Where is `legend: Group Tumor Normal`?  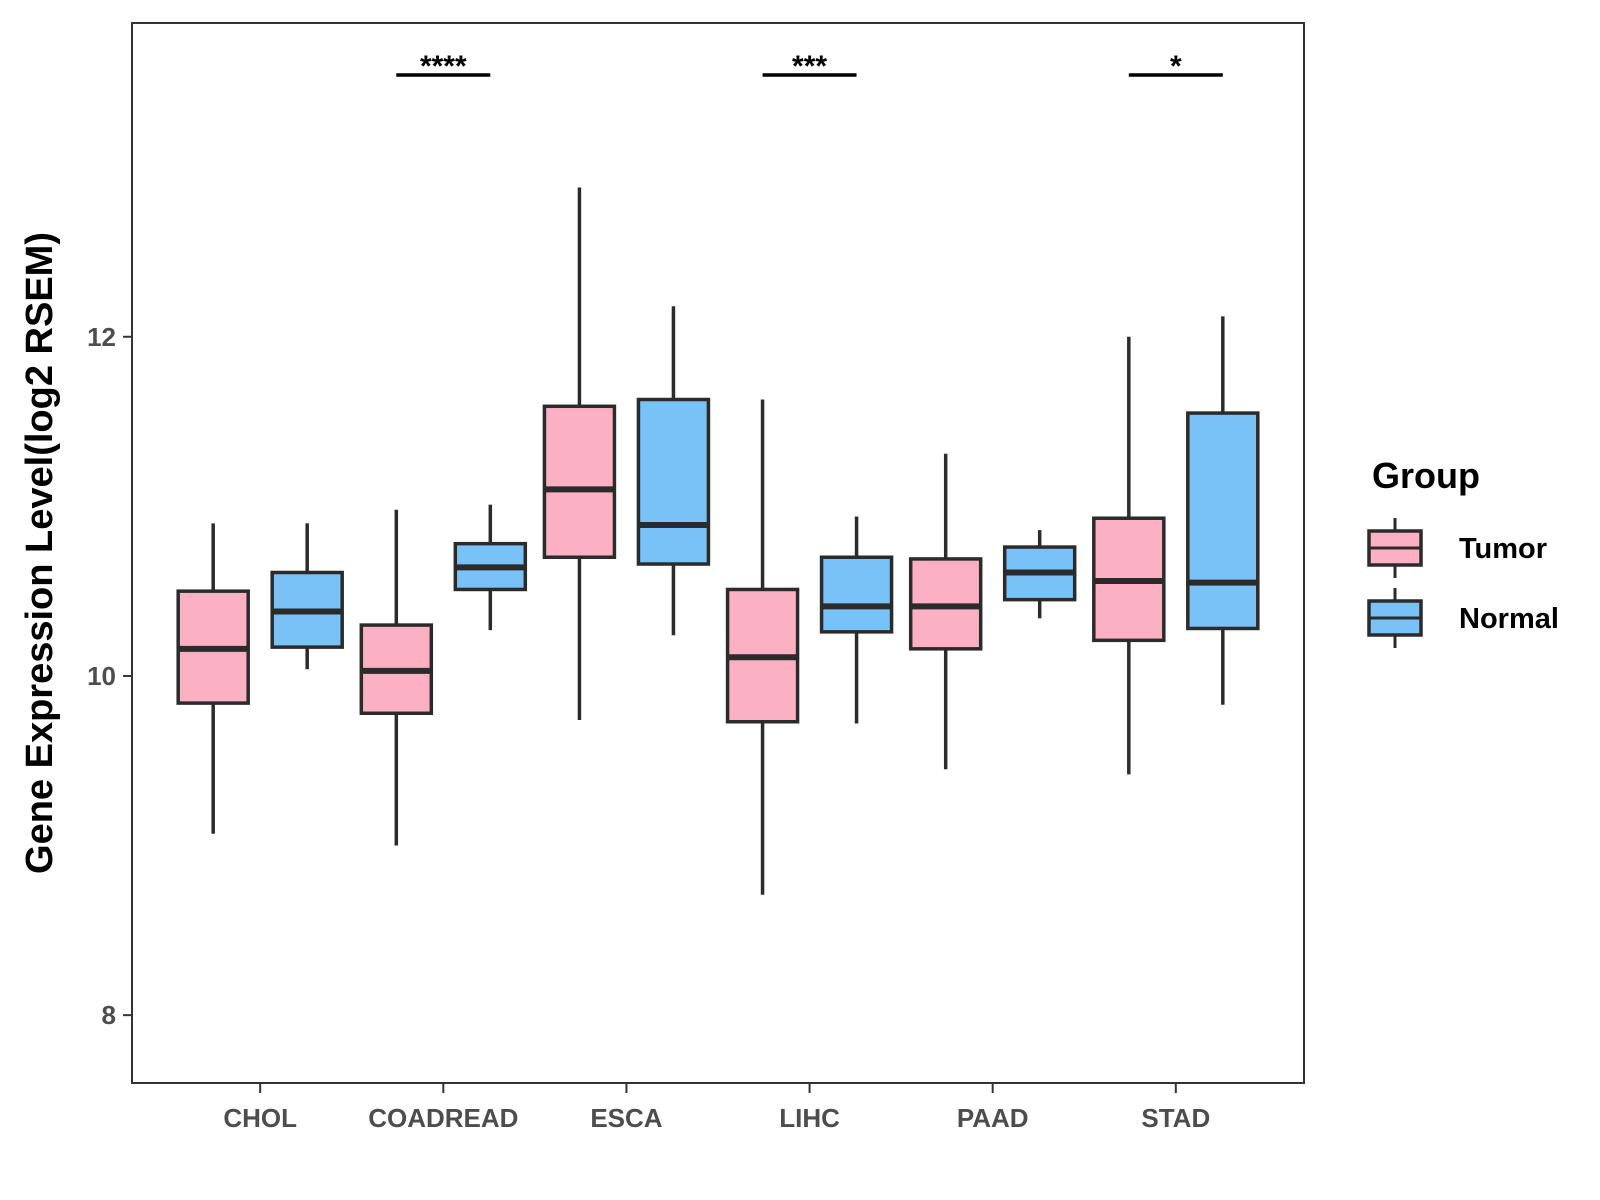 legend: Group Tumor Normal is located at coordinates (1463, 551).